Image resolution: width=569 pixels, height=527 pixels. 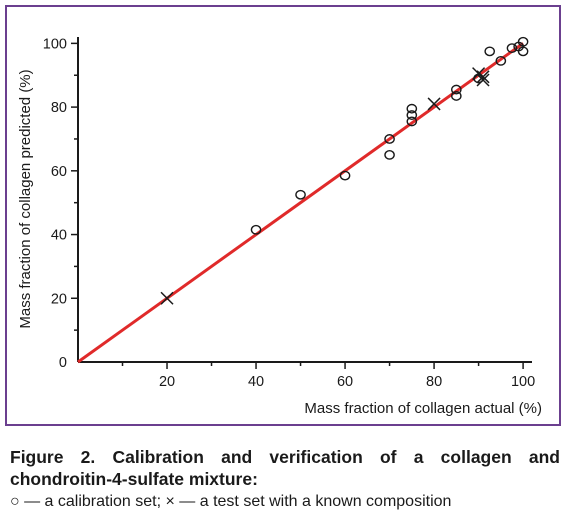 What do you see at coordinates (59, 299) in the screenshot?
I see `y-tick-label: 20` at bounding box center [59, 299].